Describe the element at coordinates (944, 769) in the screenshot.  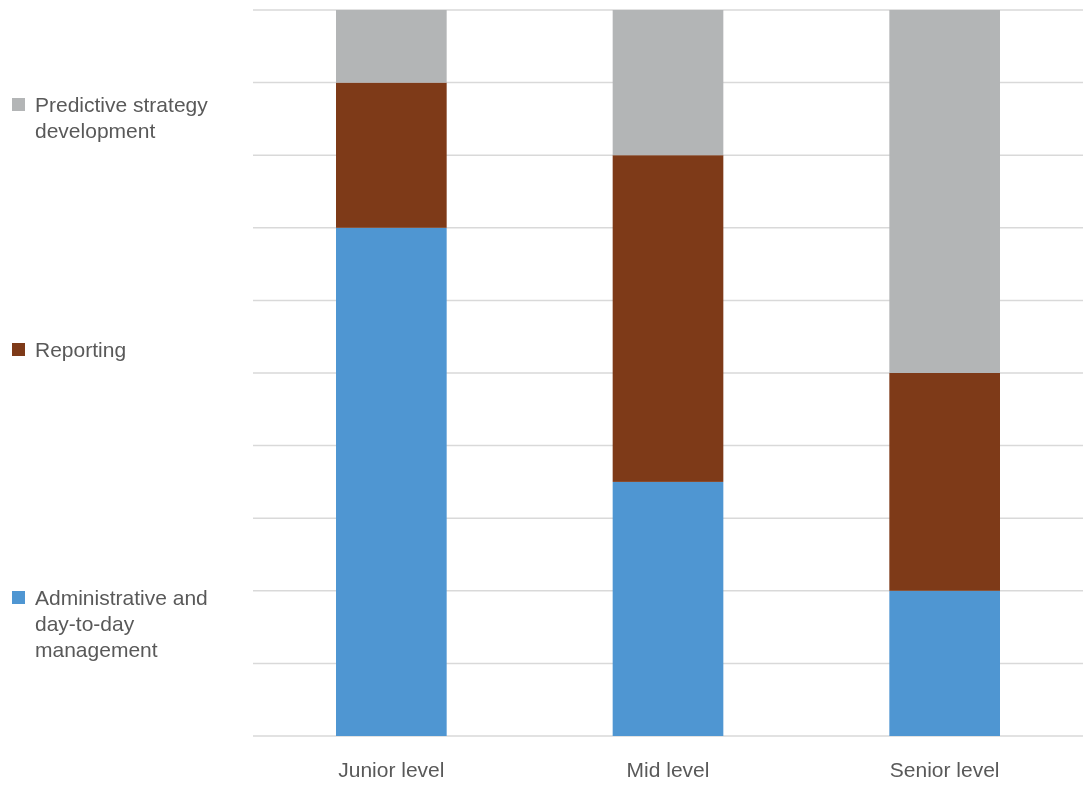
I see `x-tick-label: Senior level` at that location.